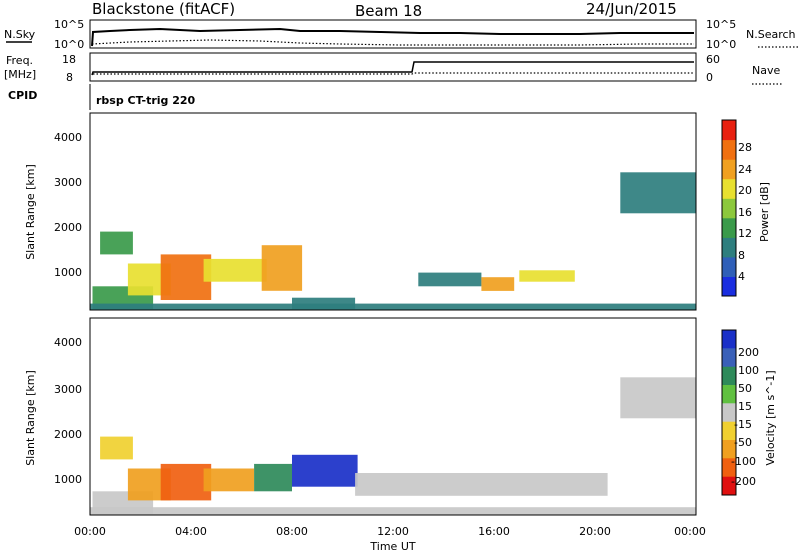 This screenshot has height=558, width=800. Describe the element at coordinates (69, 77) in the screenshot. I see `freq-tick-bottom: 8` at that location.